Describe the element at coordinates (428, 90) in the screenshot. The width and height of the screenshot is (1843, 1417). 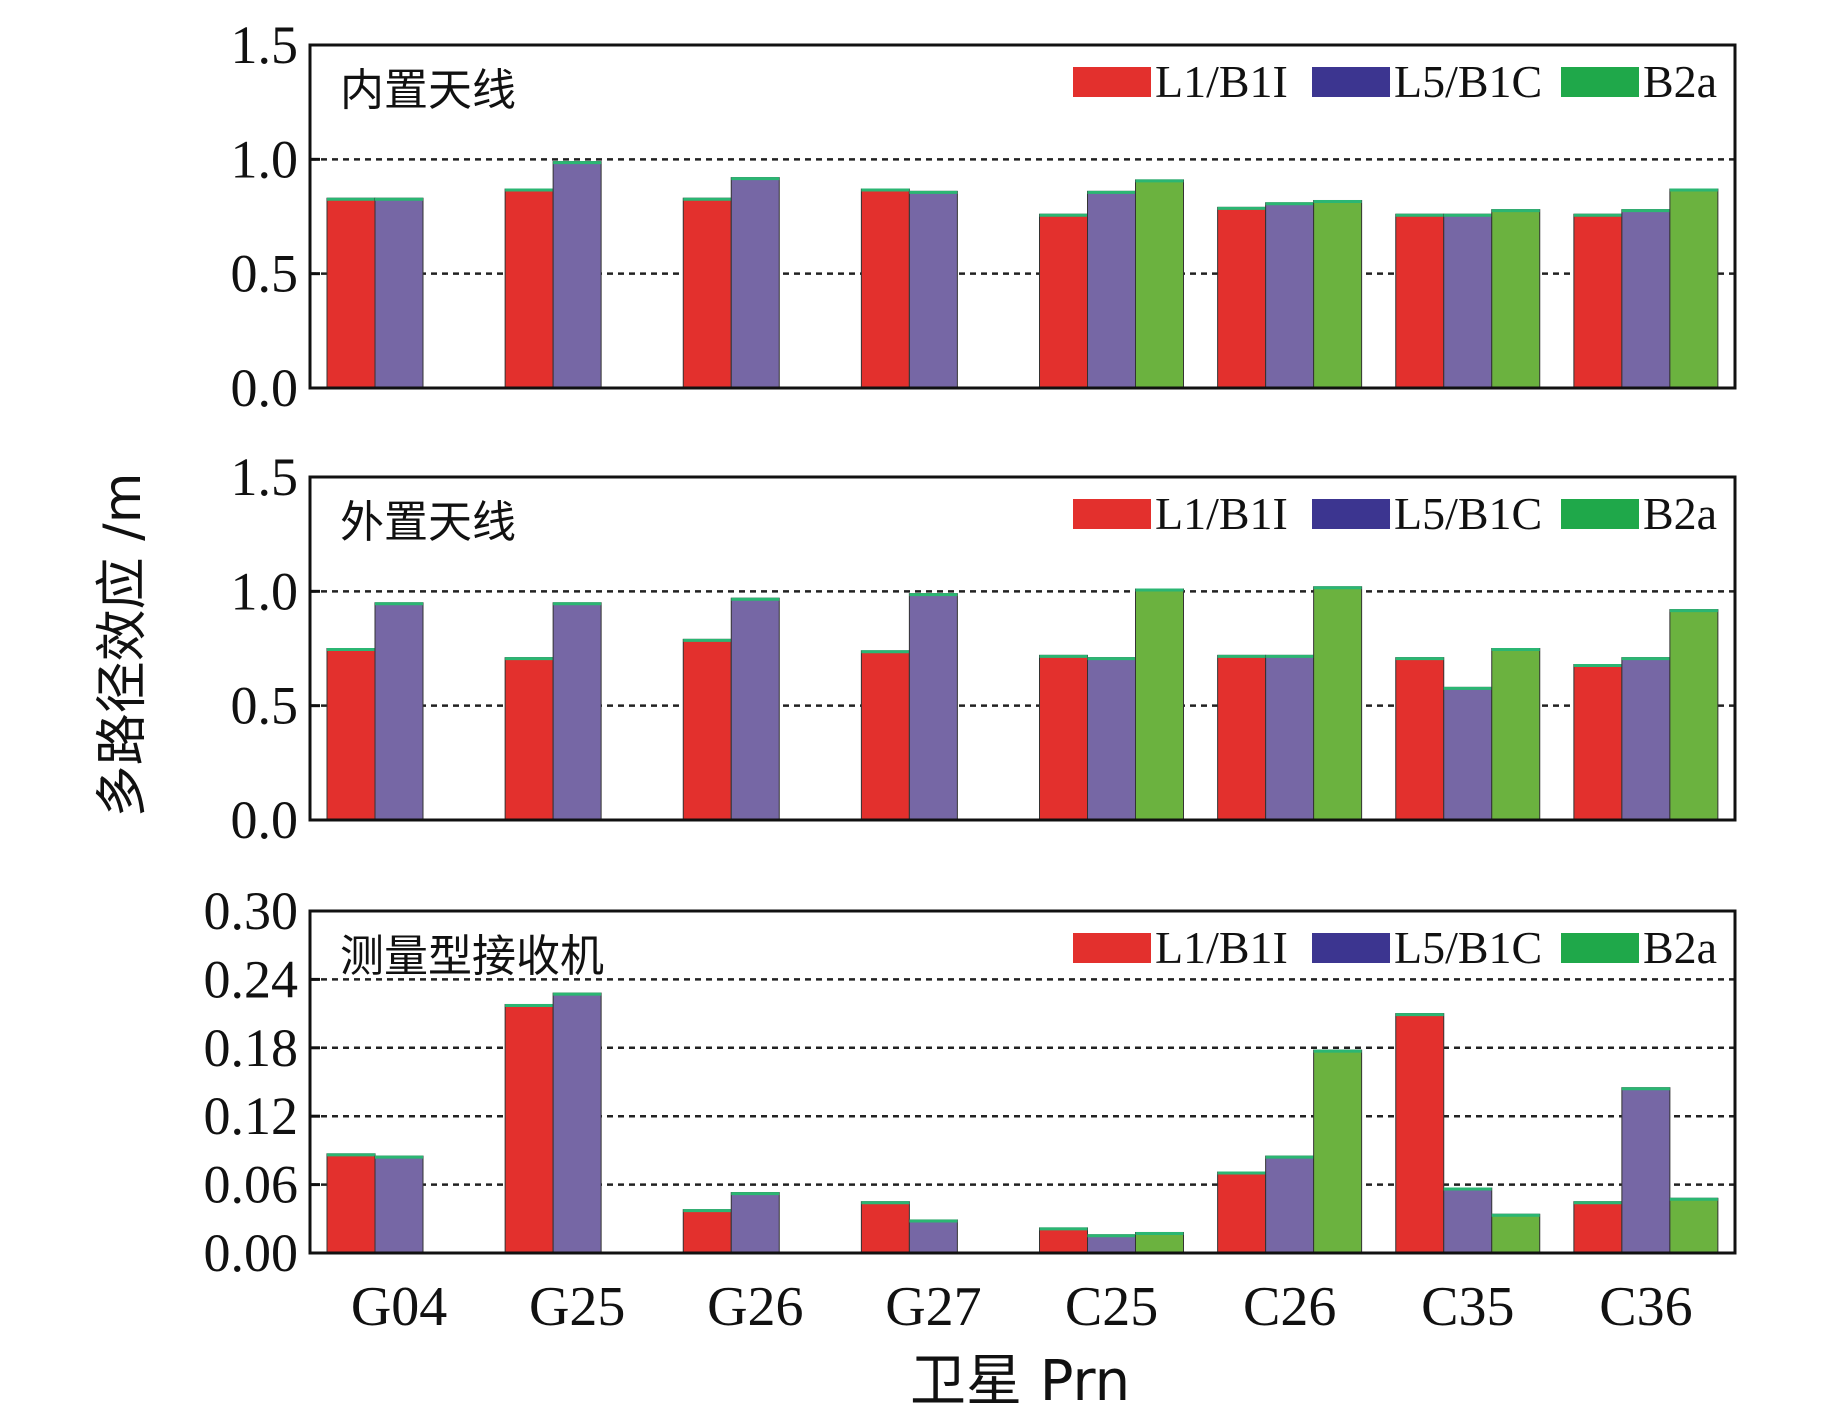
I see `panel-title: 内置天线` at that location.